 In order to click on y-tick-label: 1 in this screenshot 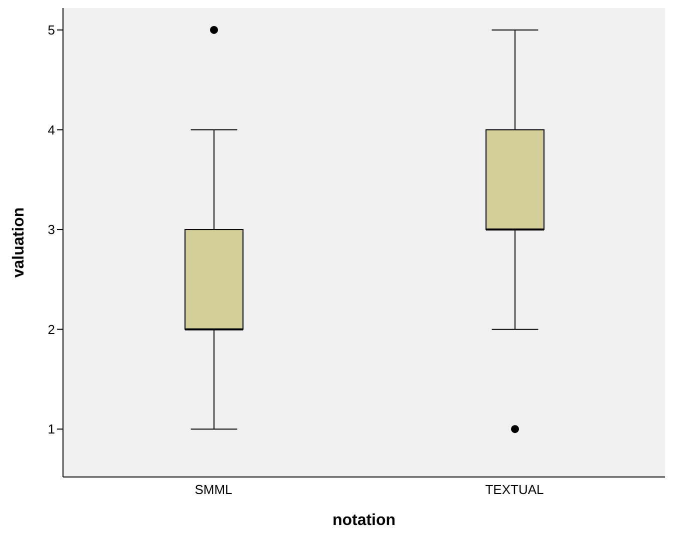, I will do `click(51, 429)`.